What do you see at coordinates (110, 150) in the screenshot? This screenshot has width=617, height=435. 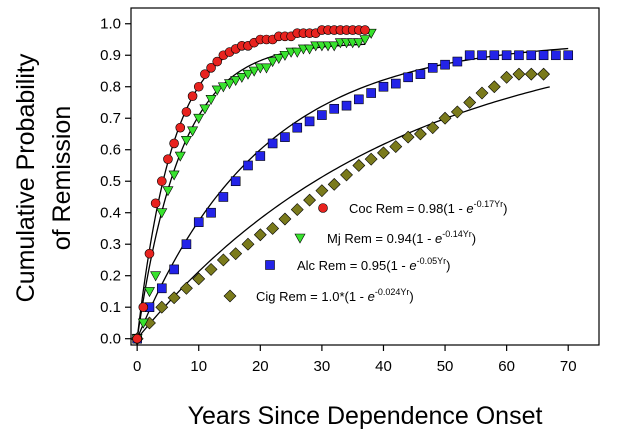 I see `y-tick-label: 0.6` at bounding box center [110, 150].